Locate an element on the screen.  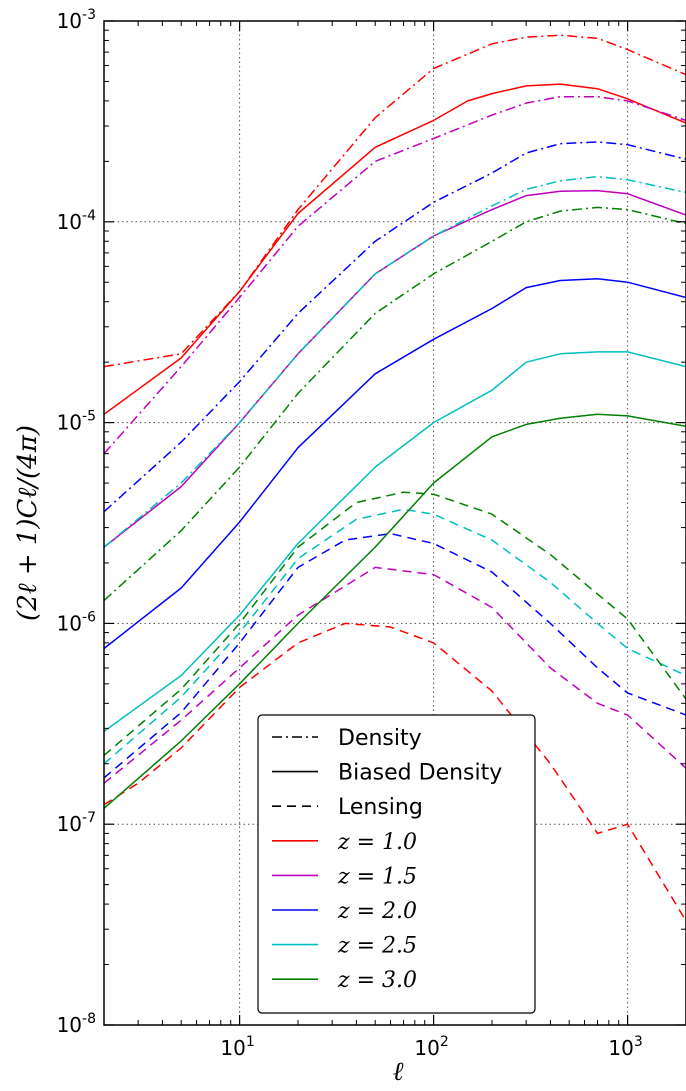
legend-entry-label: Density is located at coordinates (380, 738).